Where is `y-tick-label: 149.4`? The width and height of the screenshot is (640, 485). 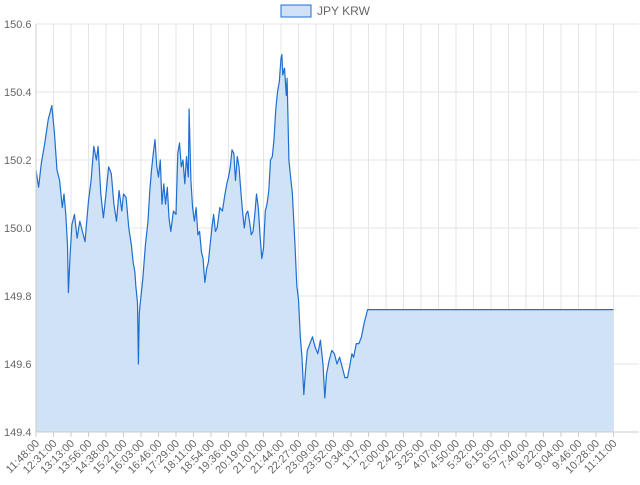
y-tick-label: 149.4 is located at coordinates (18, 433).